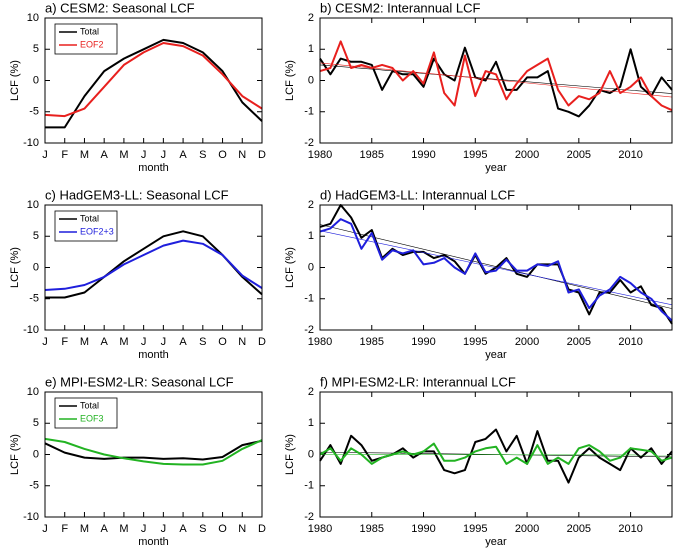  What do you see at coordinates (418, 381) in the screenshot?
I see `panel-title: f) MPI-ESM2-LR: Interannual LCF` at bounding box center [418, 381].